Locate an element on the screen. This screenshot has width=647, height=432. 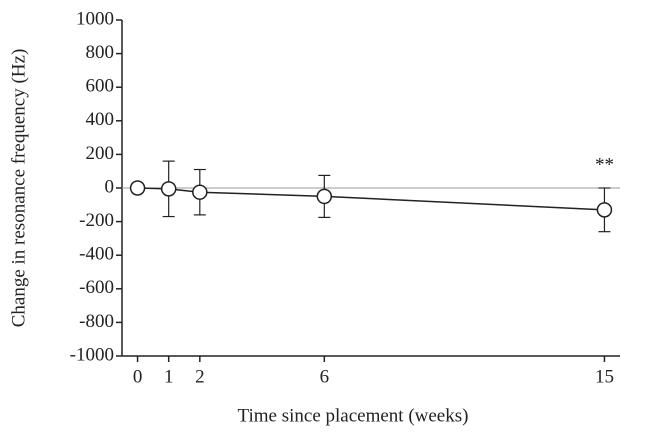
x-tick-label: 15 is located at coordinates (604, 376).